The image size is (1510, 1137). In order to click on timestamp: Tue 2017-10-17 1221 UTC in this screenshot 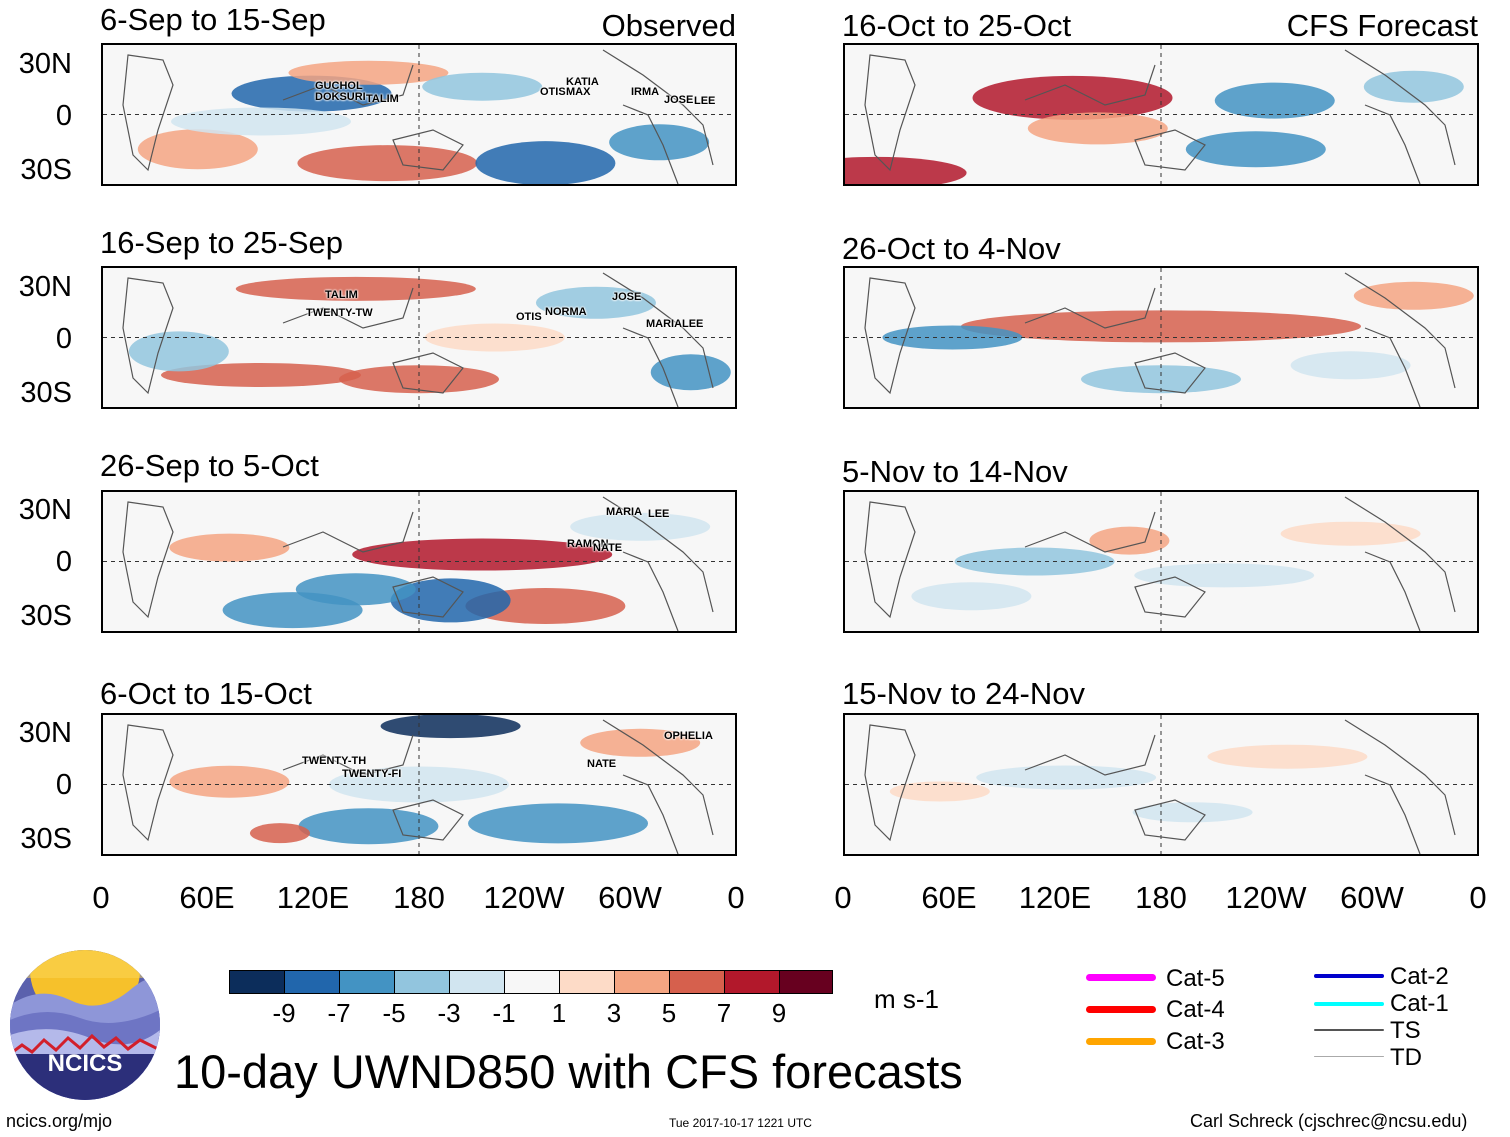, I will do `click(740, 1123)`.